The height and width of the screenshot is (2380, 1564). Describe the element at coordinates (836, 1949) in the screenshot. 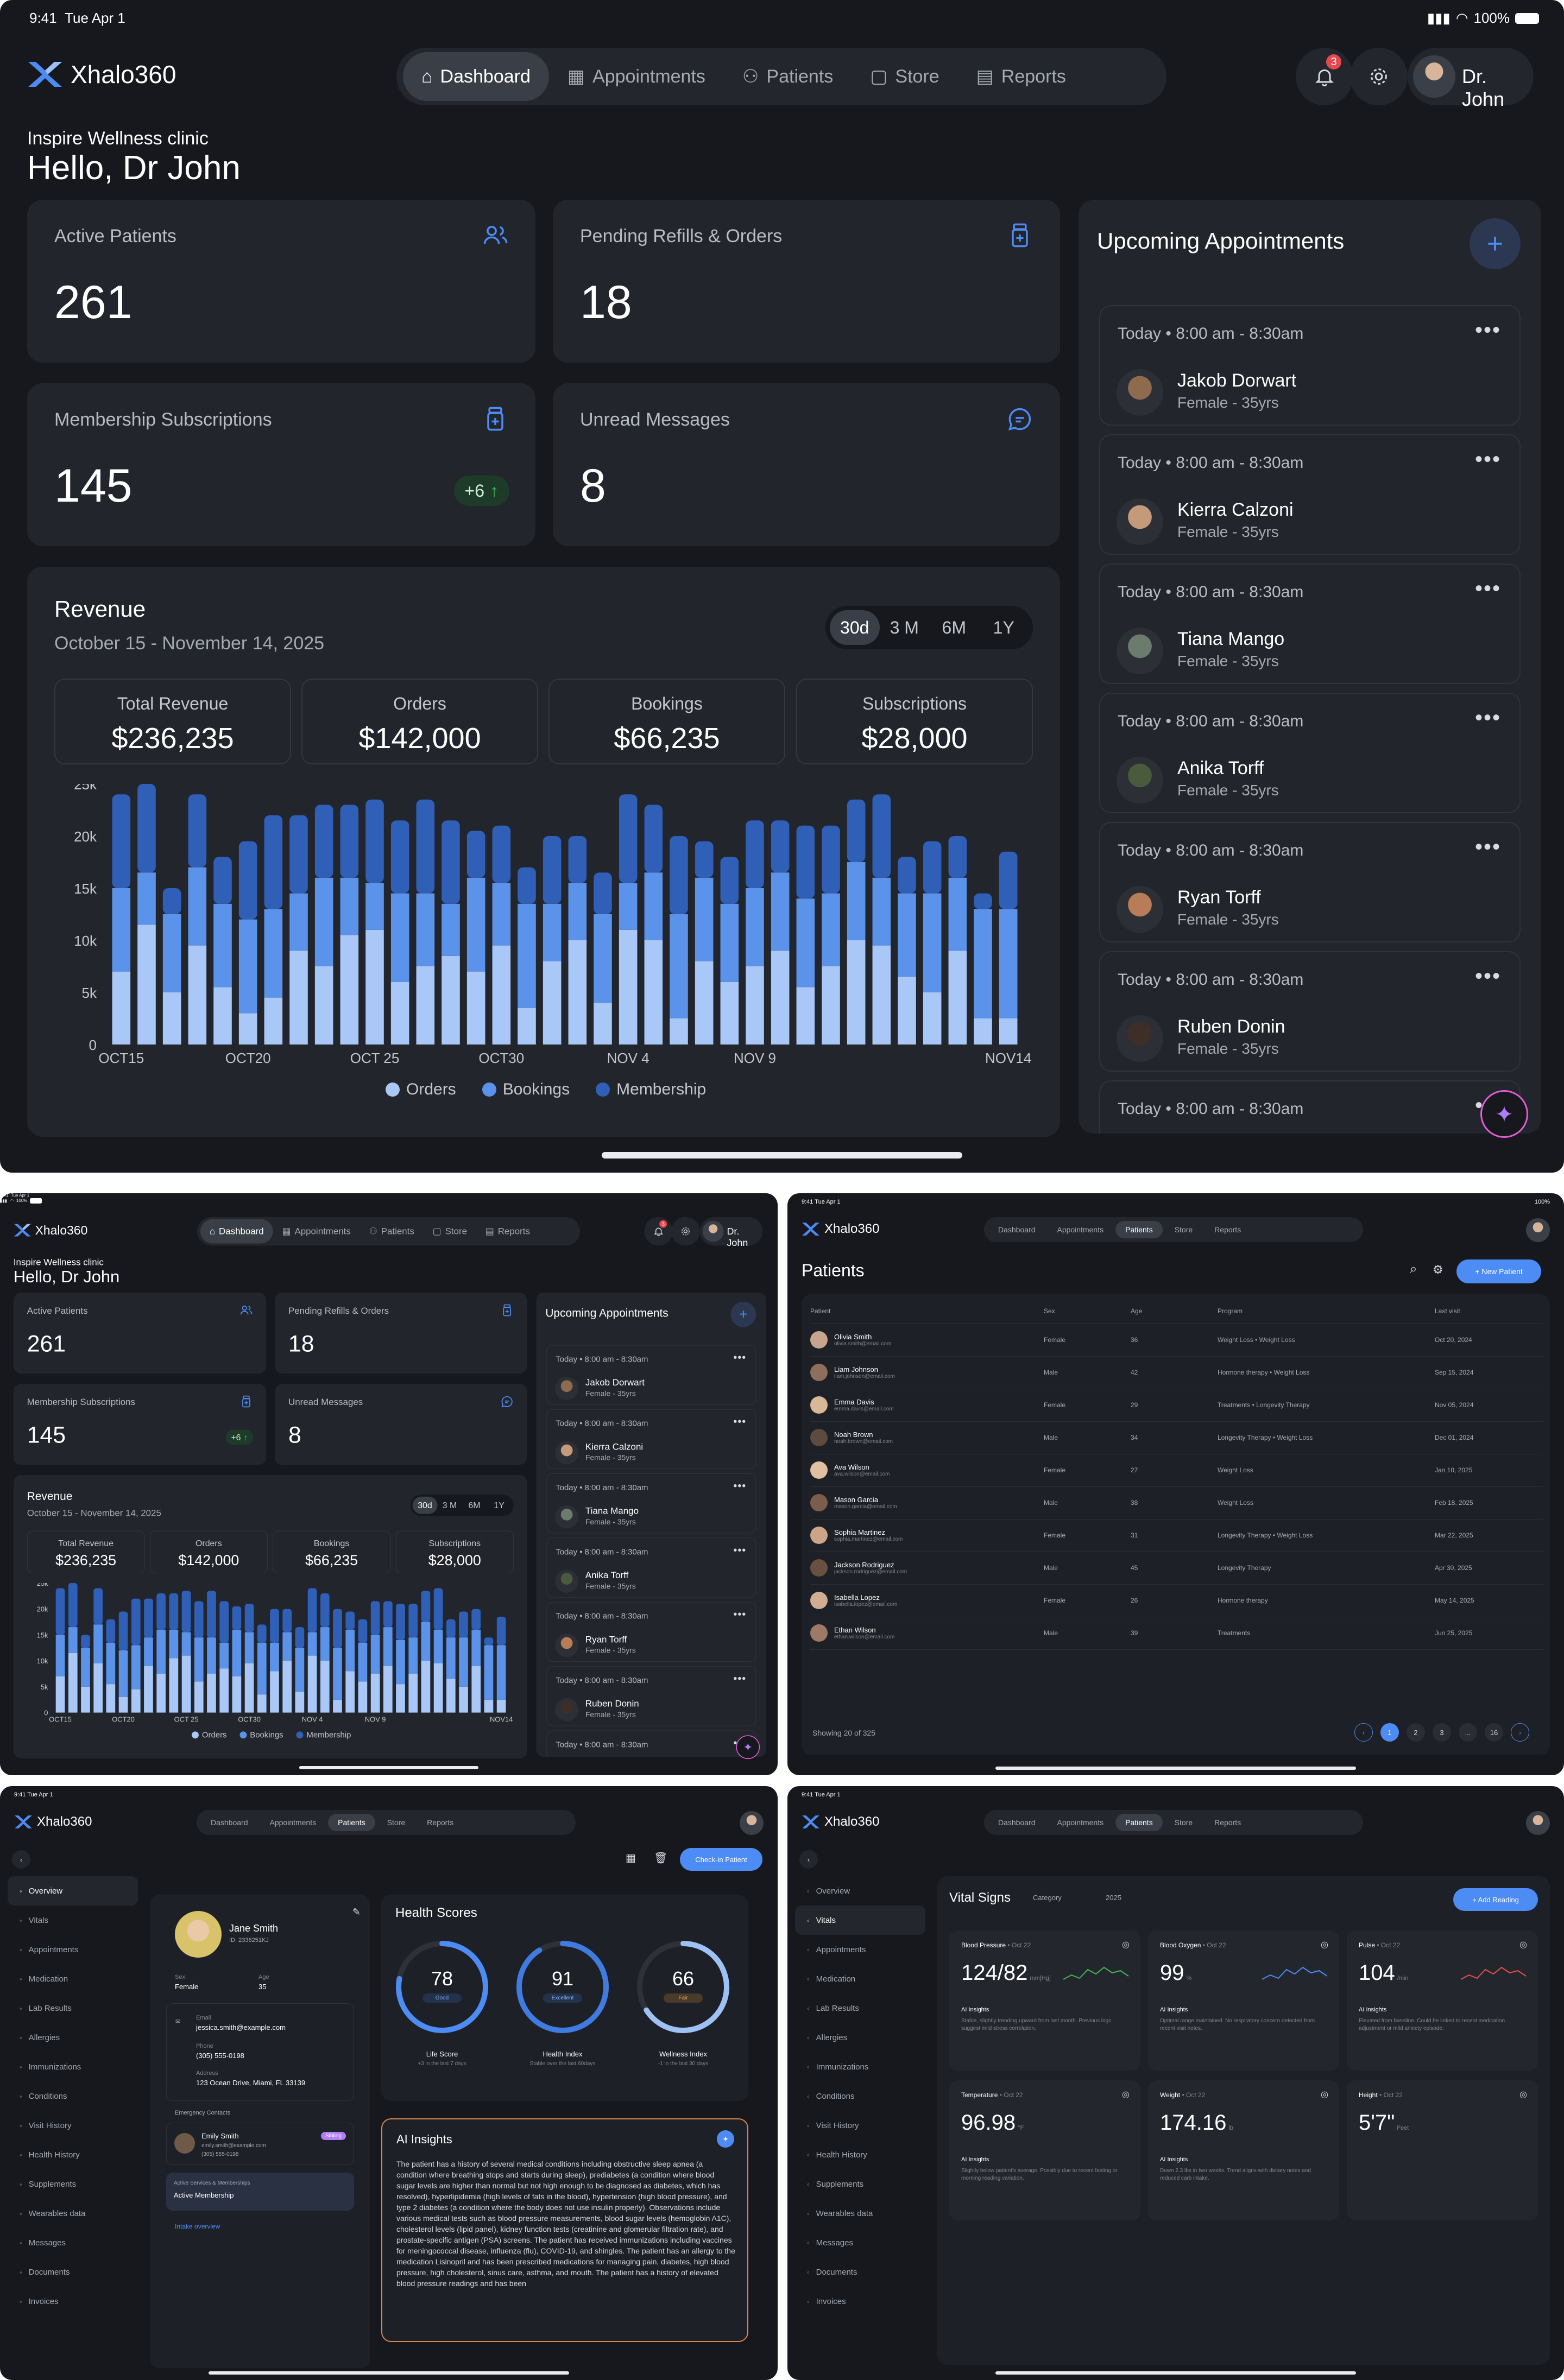

I see `side-menu-item-appointments: ◦ Appointments` at that location.